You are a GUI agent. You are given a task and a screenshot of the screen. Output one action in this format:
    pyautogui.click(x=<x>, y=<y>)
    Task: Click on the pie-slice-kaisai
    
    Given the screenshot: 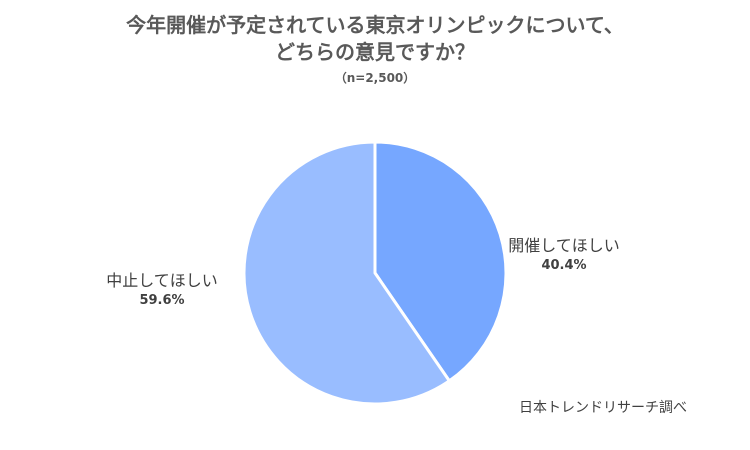 What is the action you would take?
    pyautogui.click(x=440, y=261)
    